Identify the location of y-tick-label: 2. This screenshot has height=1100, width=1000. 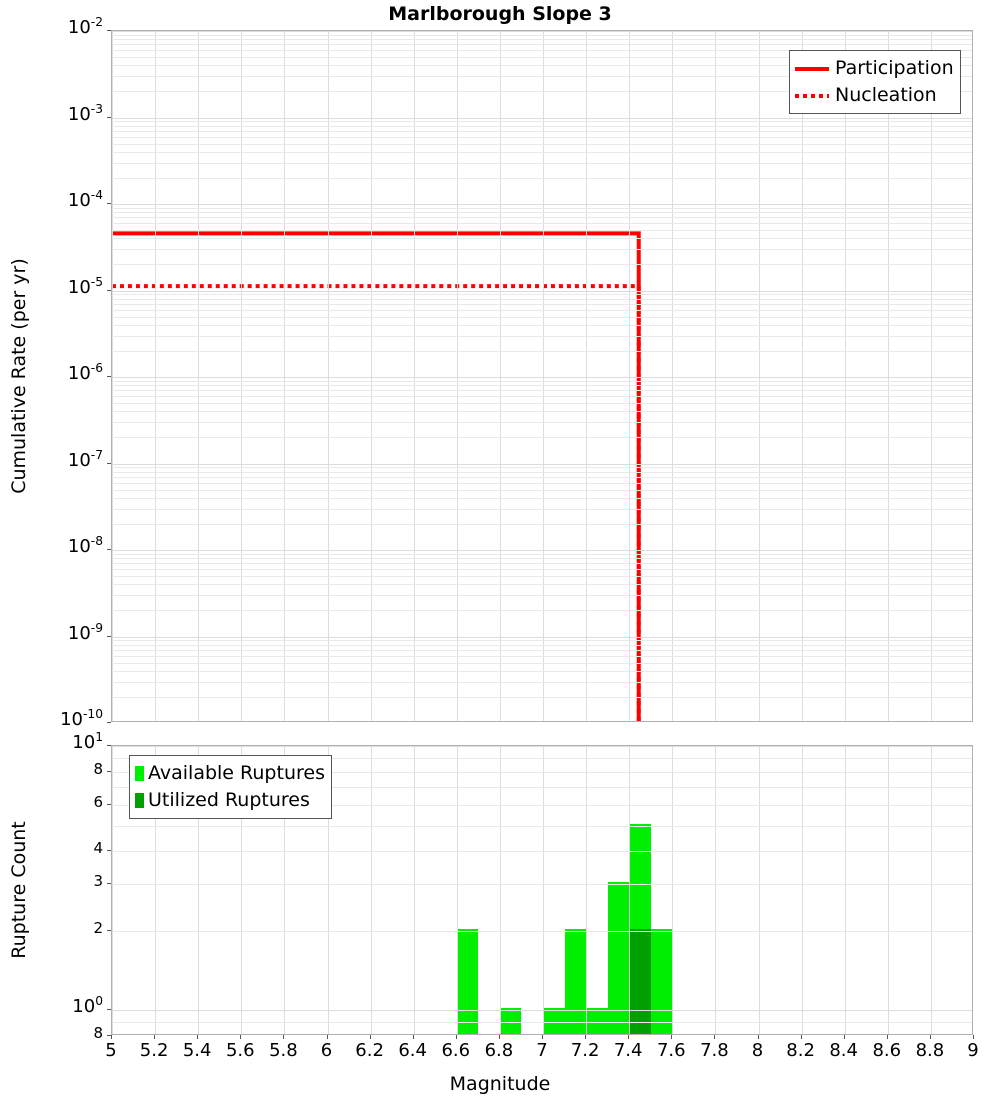
(98, 927).